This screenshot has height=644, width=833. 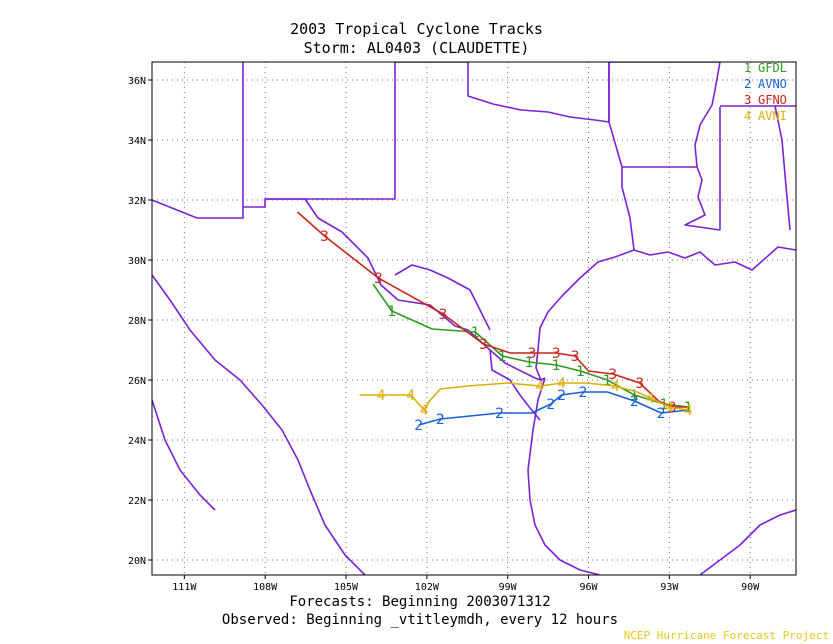 What do you see at coordinates (346, 587) in the screenshot?
I see `x-tick-label: 105W` at bounding box center [346, 587].